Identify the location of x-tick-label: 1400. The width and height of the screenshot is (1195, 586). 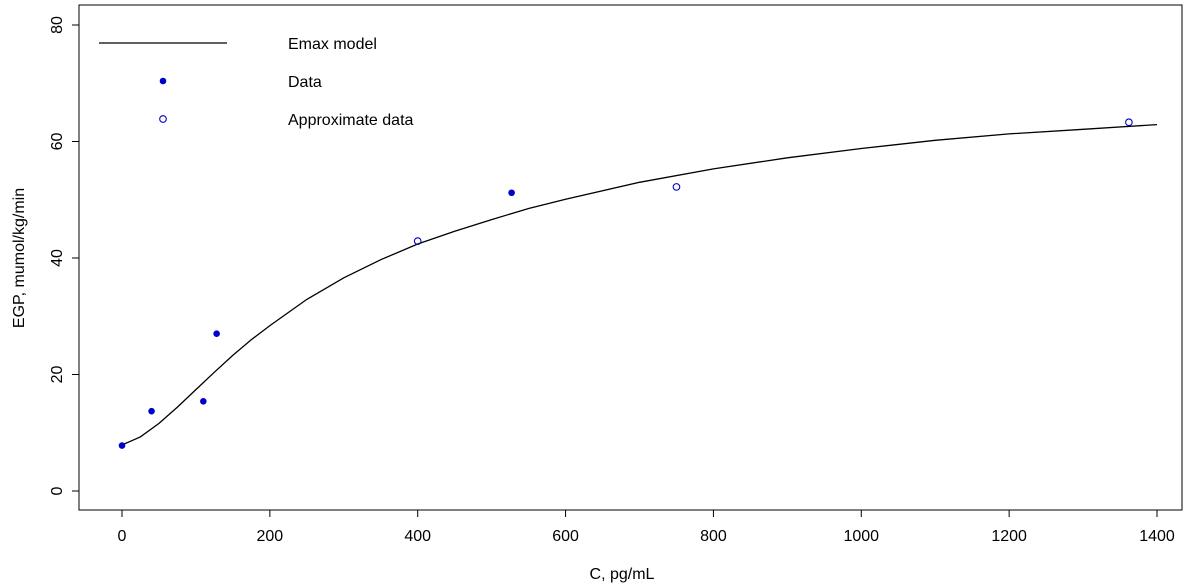
(1157, 536).